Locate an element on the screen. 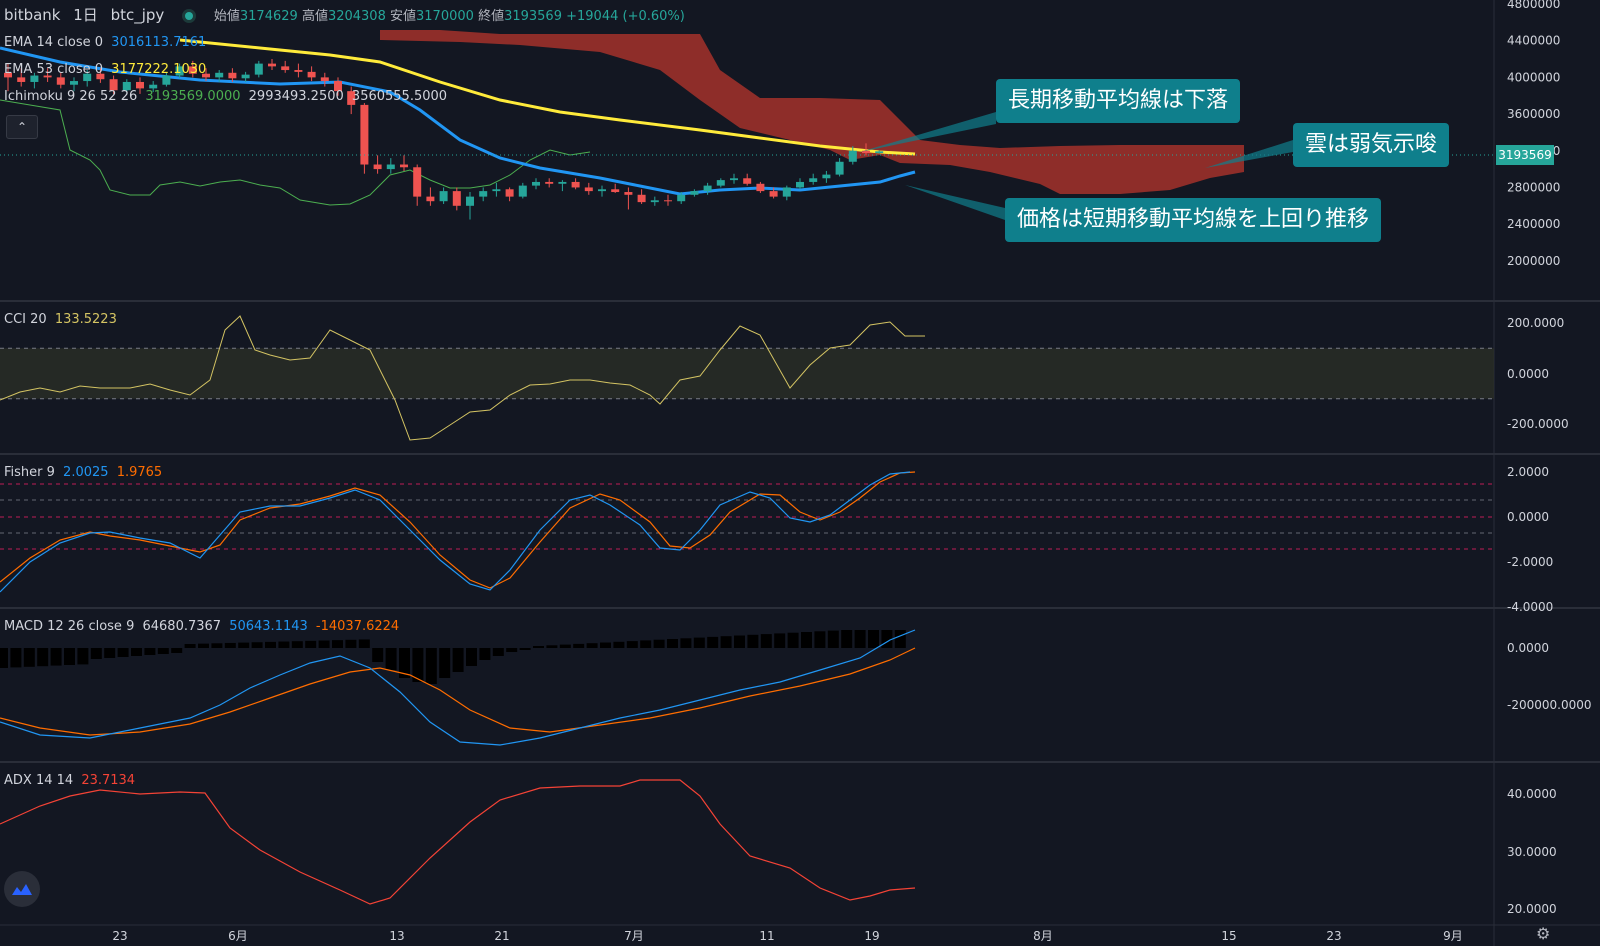 The width and height of the screenshot is (1600, 946). fisher-line is located at coordinates (455, 532).